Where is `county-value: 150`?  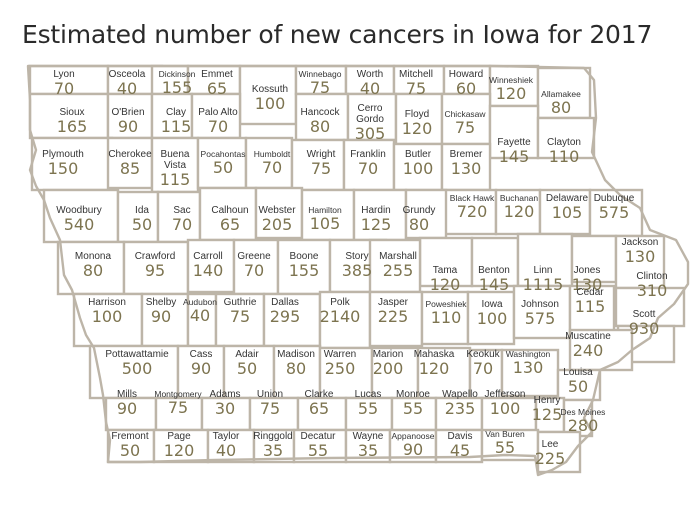
county-value: 150 is located at coordinates (63, 168).